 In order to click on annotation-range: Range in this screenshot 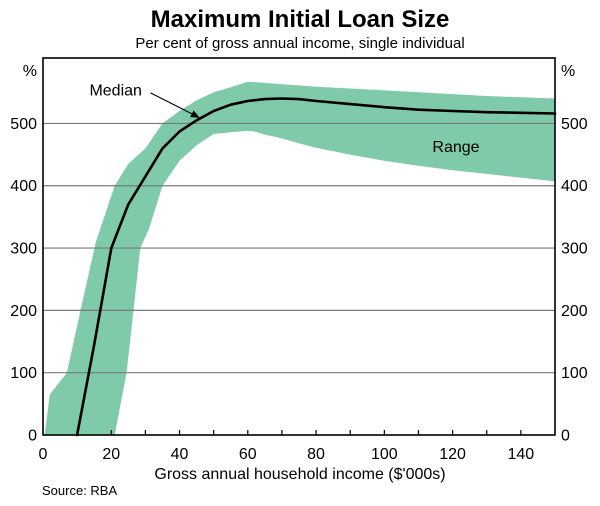, I will do `click(455, 147)`.